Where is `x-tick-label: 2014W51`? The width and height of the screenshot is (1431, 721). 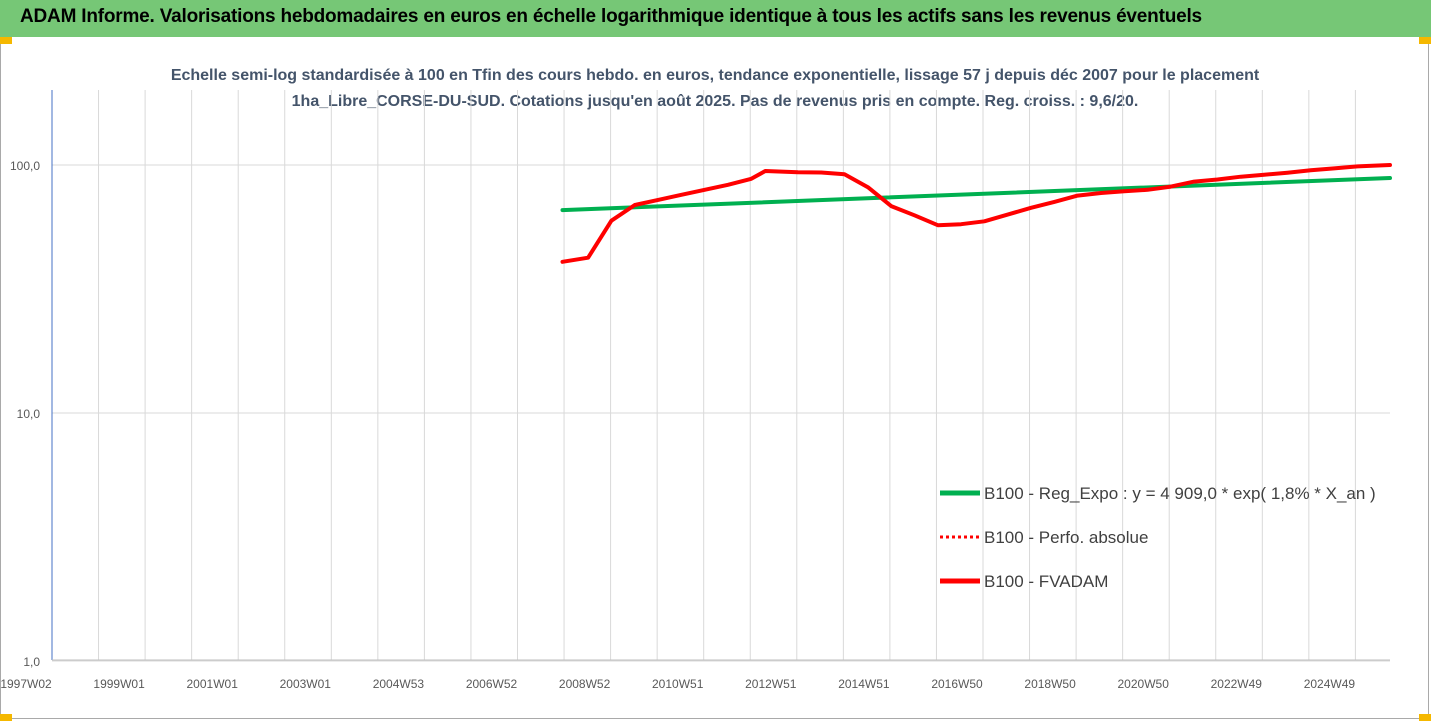
x-tick-label: 2014W51 is located at coordinates (864, 684).